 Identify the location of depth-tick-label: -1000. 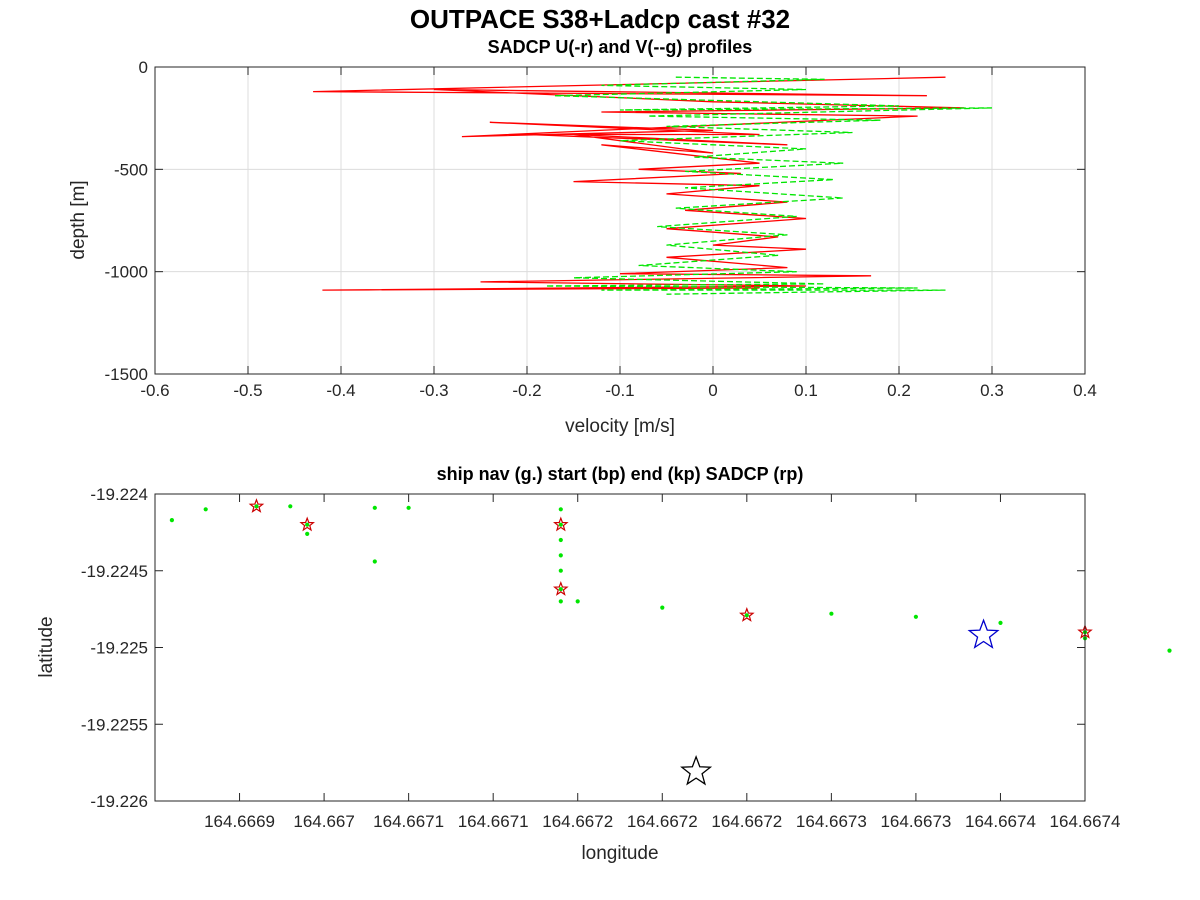
(126, 272).